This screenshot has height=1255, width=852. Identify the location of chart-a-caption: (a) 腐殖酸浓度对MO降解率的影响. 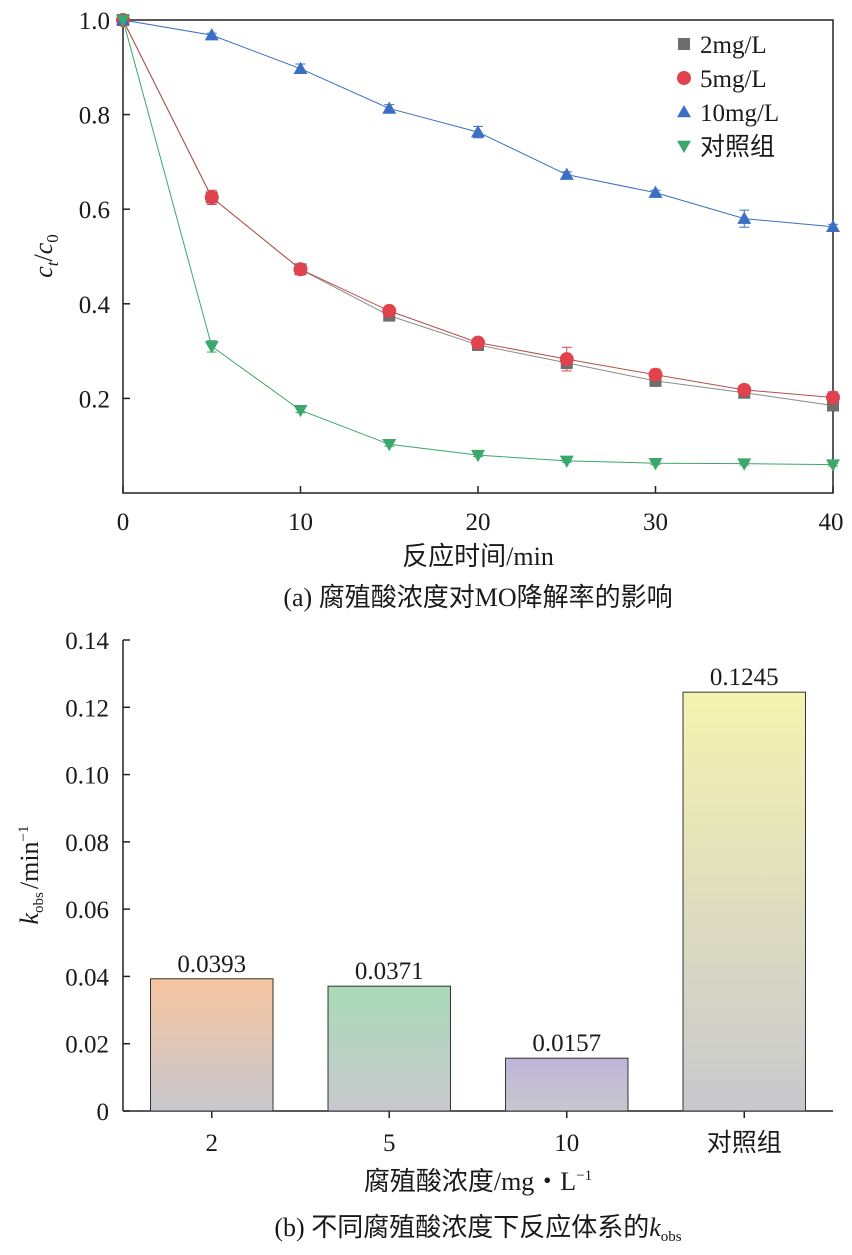
(477, 597).